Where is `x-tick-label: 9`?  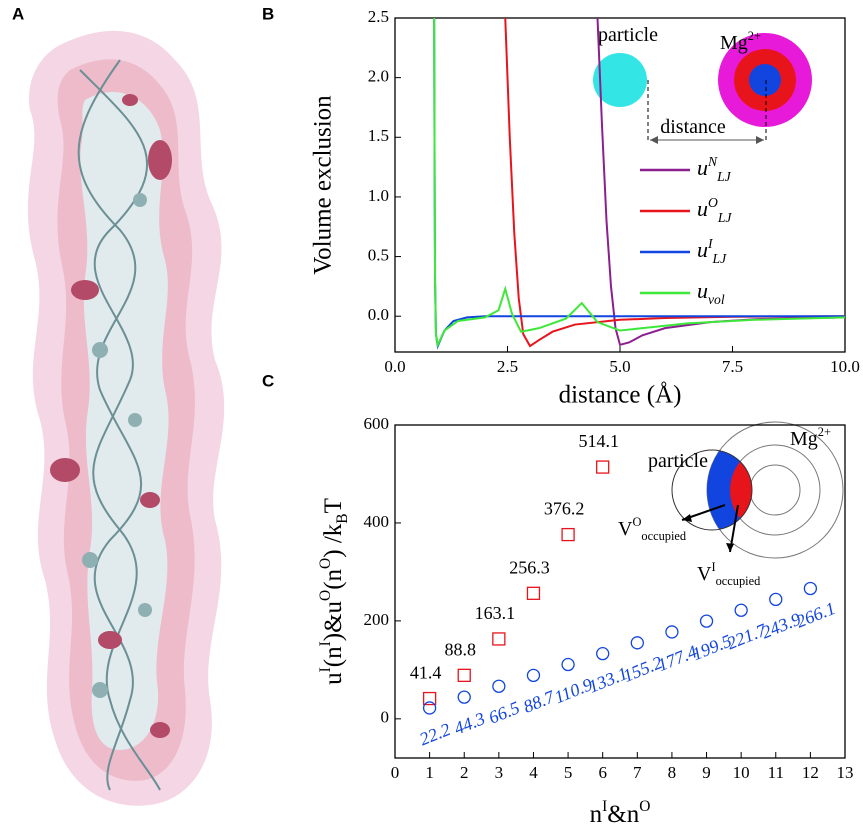 x-tick-label: 9 is located at coordinates (706, 772).